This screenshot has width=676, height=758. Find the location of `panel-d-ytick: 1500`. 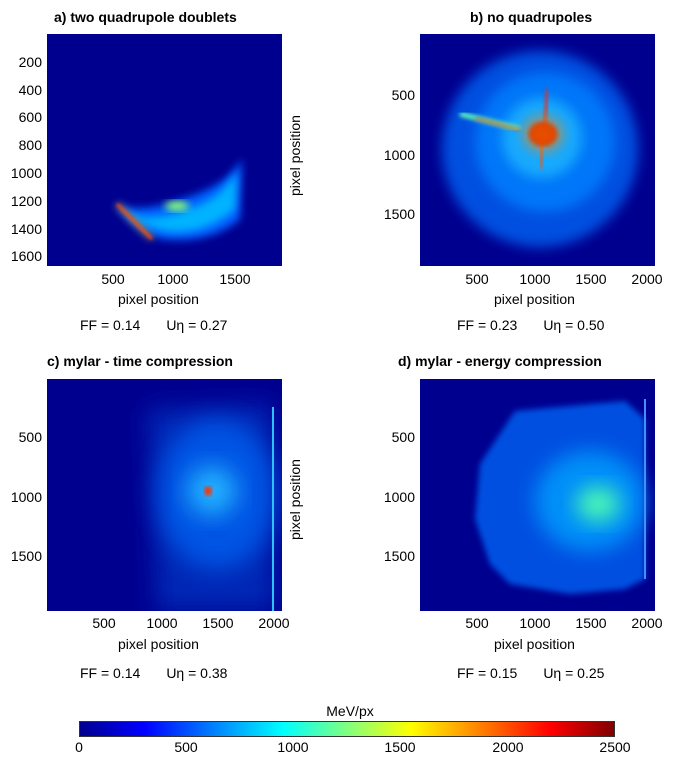

panel-d-ytick: 1500 is located at coordinates (399, 556).